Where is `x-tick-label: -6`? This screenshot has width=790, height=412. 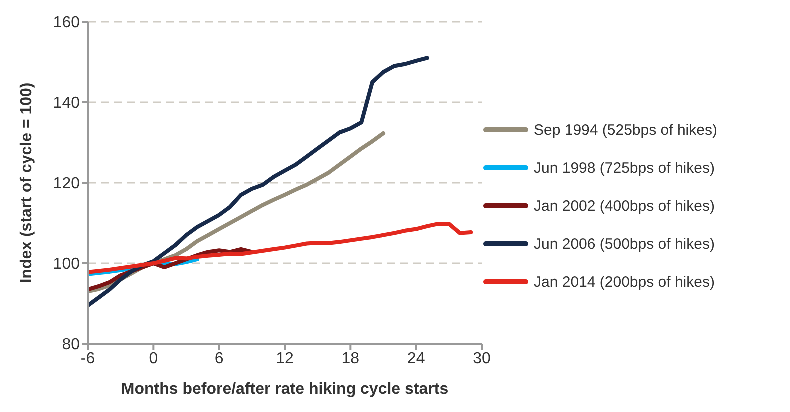 x-tick-label: -6 is located at coordinates (88, 359).